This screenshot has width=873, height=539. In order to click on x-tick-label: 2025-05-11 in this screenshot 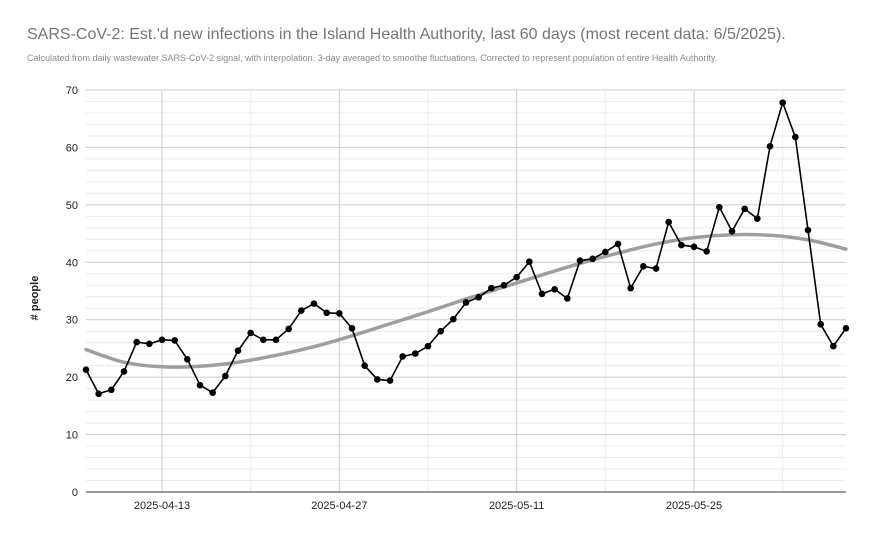, I will do `click(516, 506)`.